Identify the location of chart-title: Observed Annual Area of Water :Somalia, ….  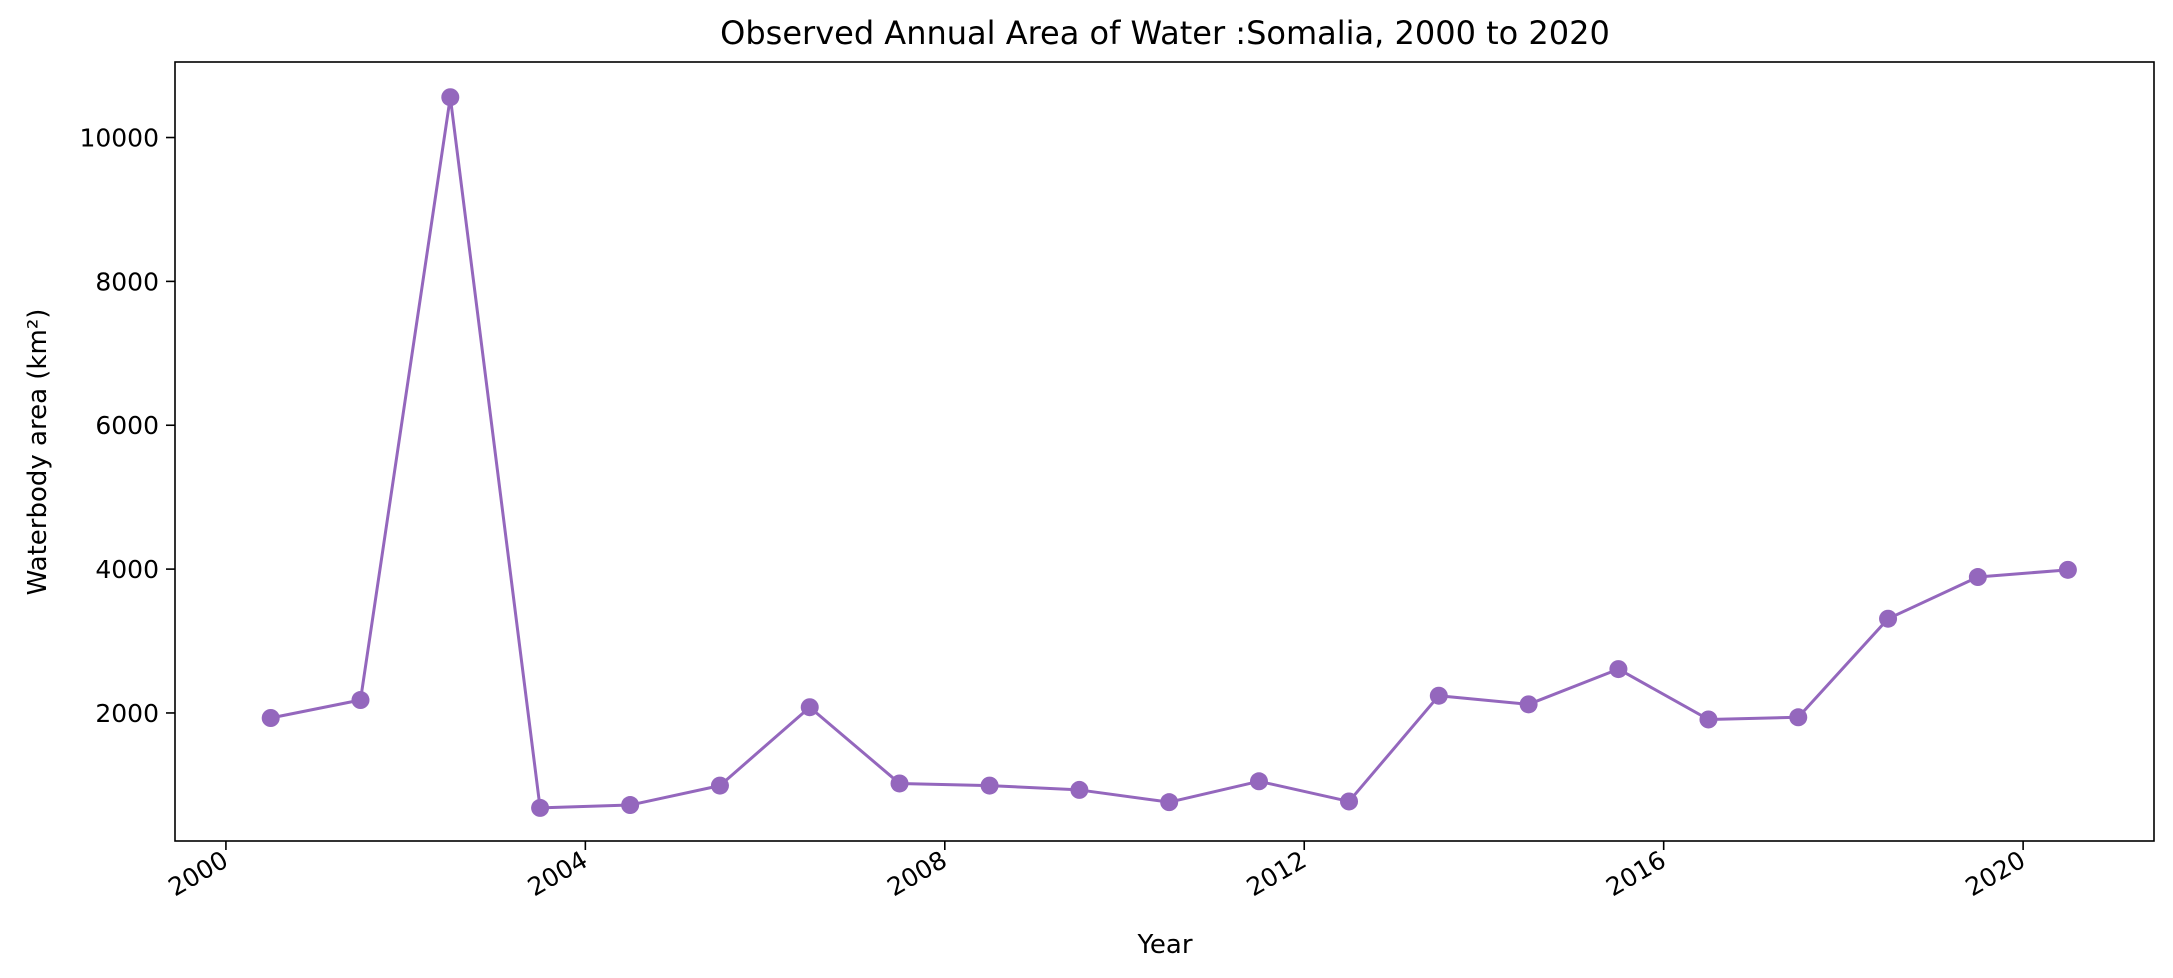
(1165, 33).